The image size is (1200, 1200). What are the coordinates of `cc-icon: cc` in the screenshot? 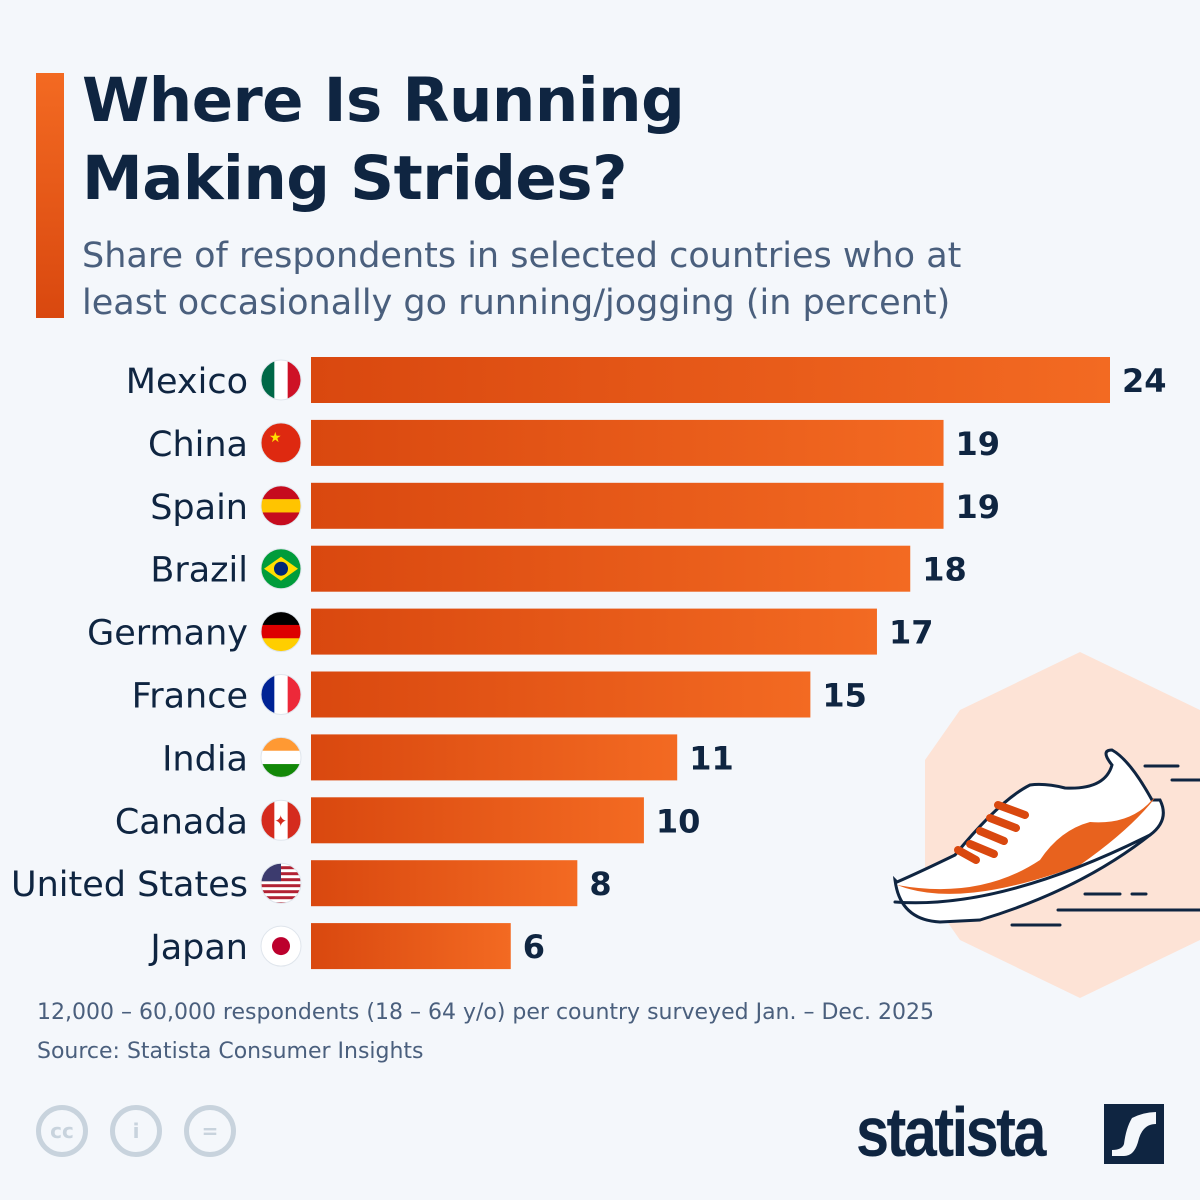 It's located at (62, 1131).